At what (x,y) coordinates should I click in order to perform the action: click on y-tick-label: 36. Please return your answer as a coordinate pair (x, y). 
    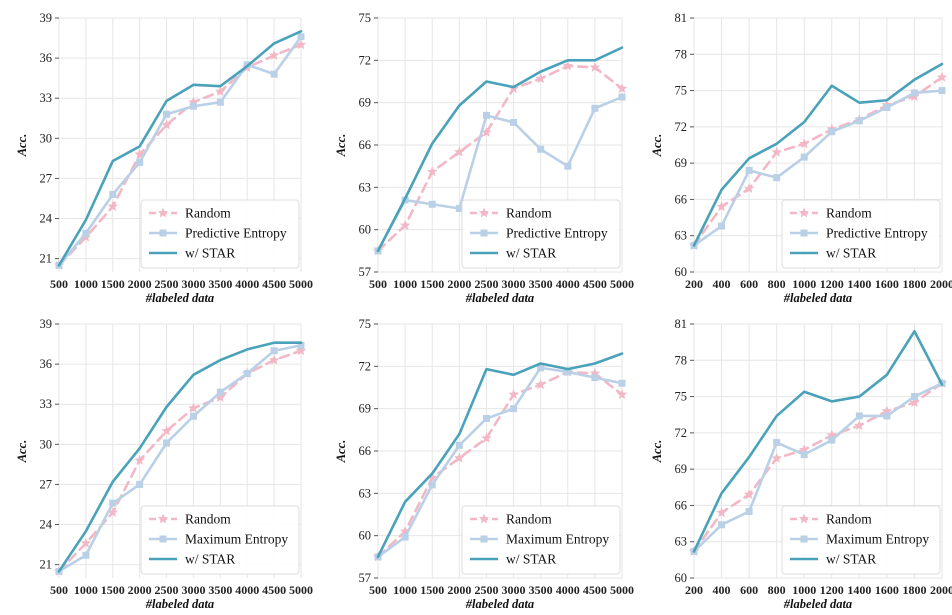
    Looking at the image, I should click on (46, 58).